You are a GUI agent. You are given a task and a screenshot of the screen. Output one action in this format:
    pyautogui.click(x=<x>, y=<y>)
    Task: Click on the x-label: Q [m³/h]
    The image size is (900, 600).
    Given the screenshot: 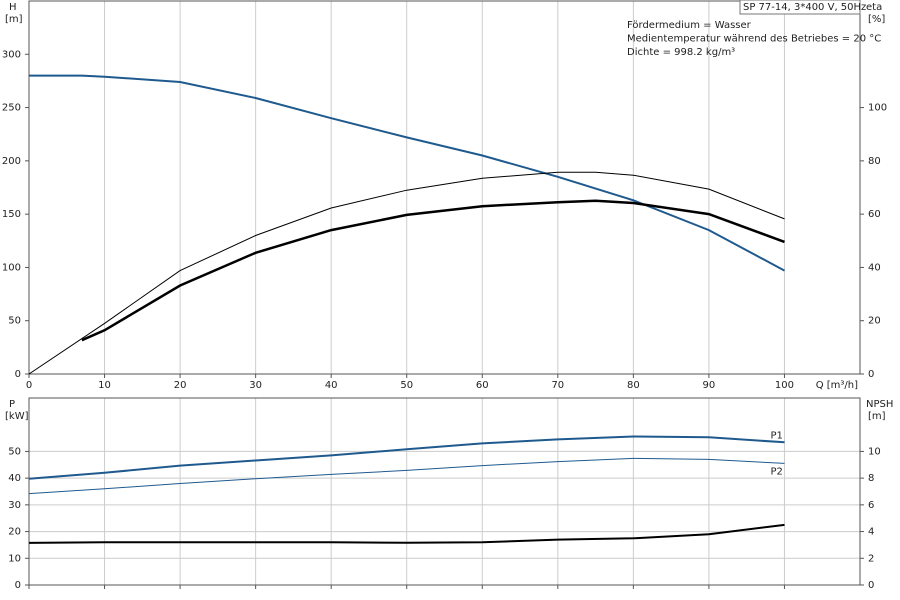 What is the action you would take?
    pyautogui.click(x=837, y=385)
    